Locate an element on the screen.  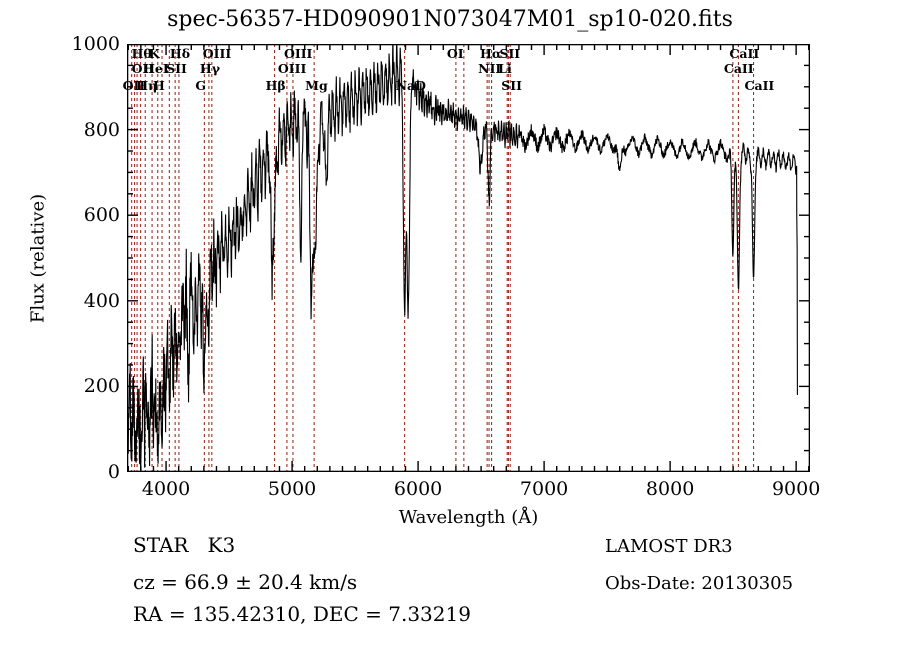
spectral-label-SII-6717: SII is located at coordinates (510, 53).